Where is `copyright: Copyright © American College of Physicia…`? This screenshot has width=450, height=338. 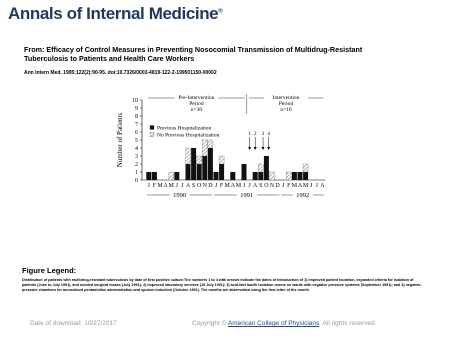 copyright: Copyright © American College of Physicia… is located at coordinates (284, 323).